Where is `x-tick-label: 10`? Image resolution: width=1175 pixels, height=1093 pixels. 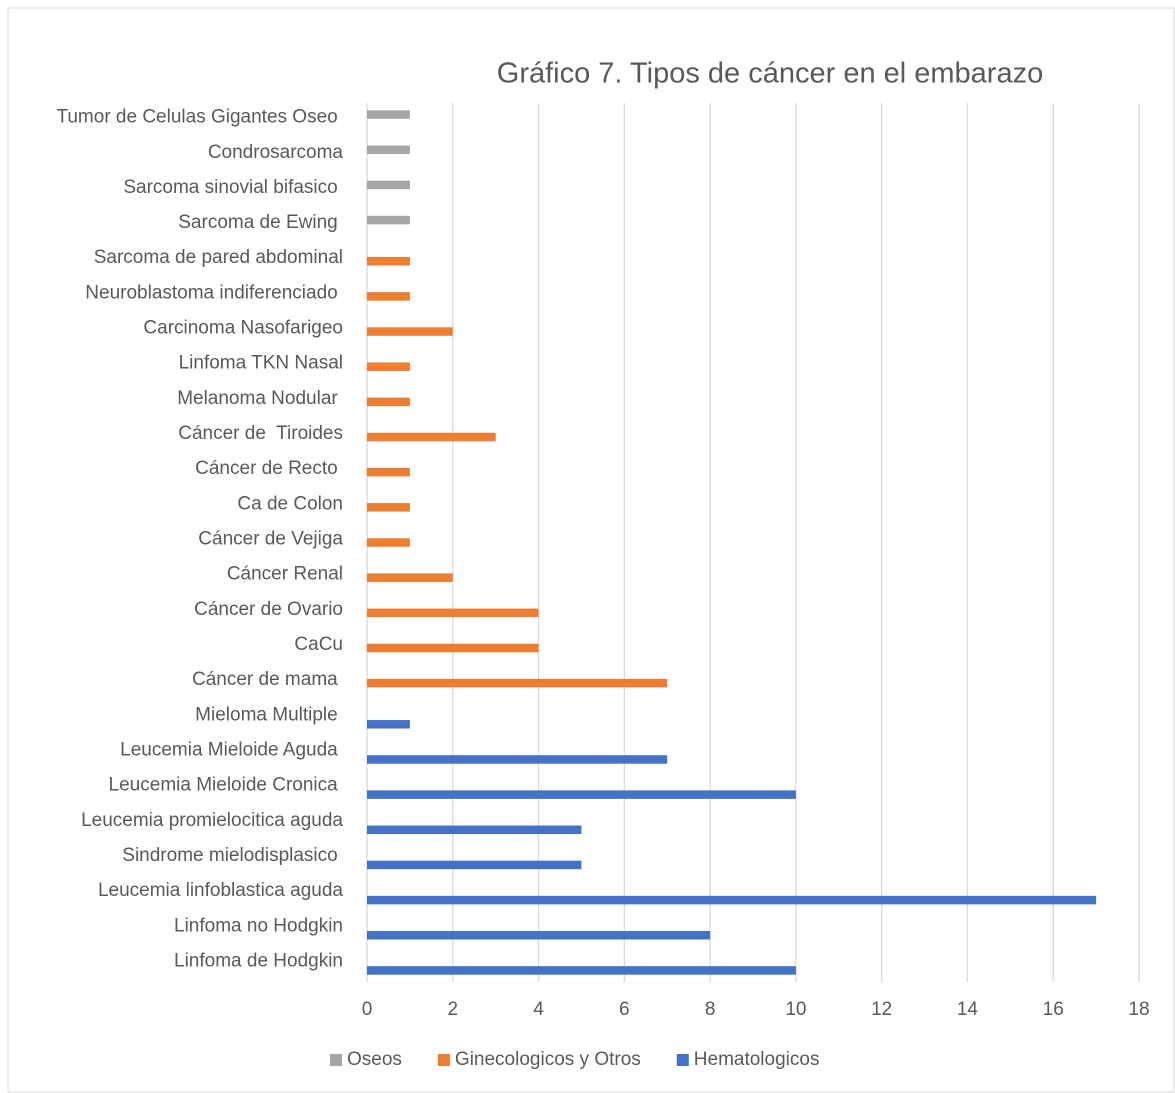
x-tick-label: 10 is located at coordinates (795, 1009).